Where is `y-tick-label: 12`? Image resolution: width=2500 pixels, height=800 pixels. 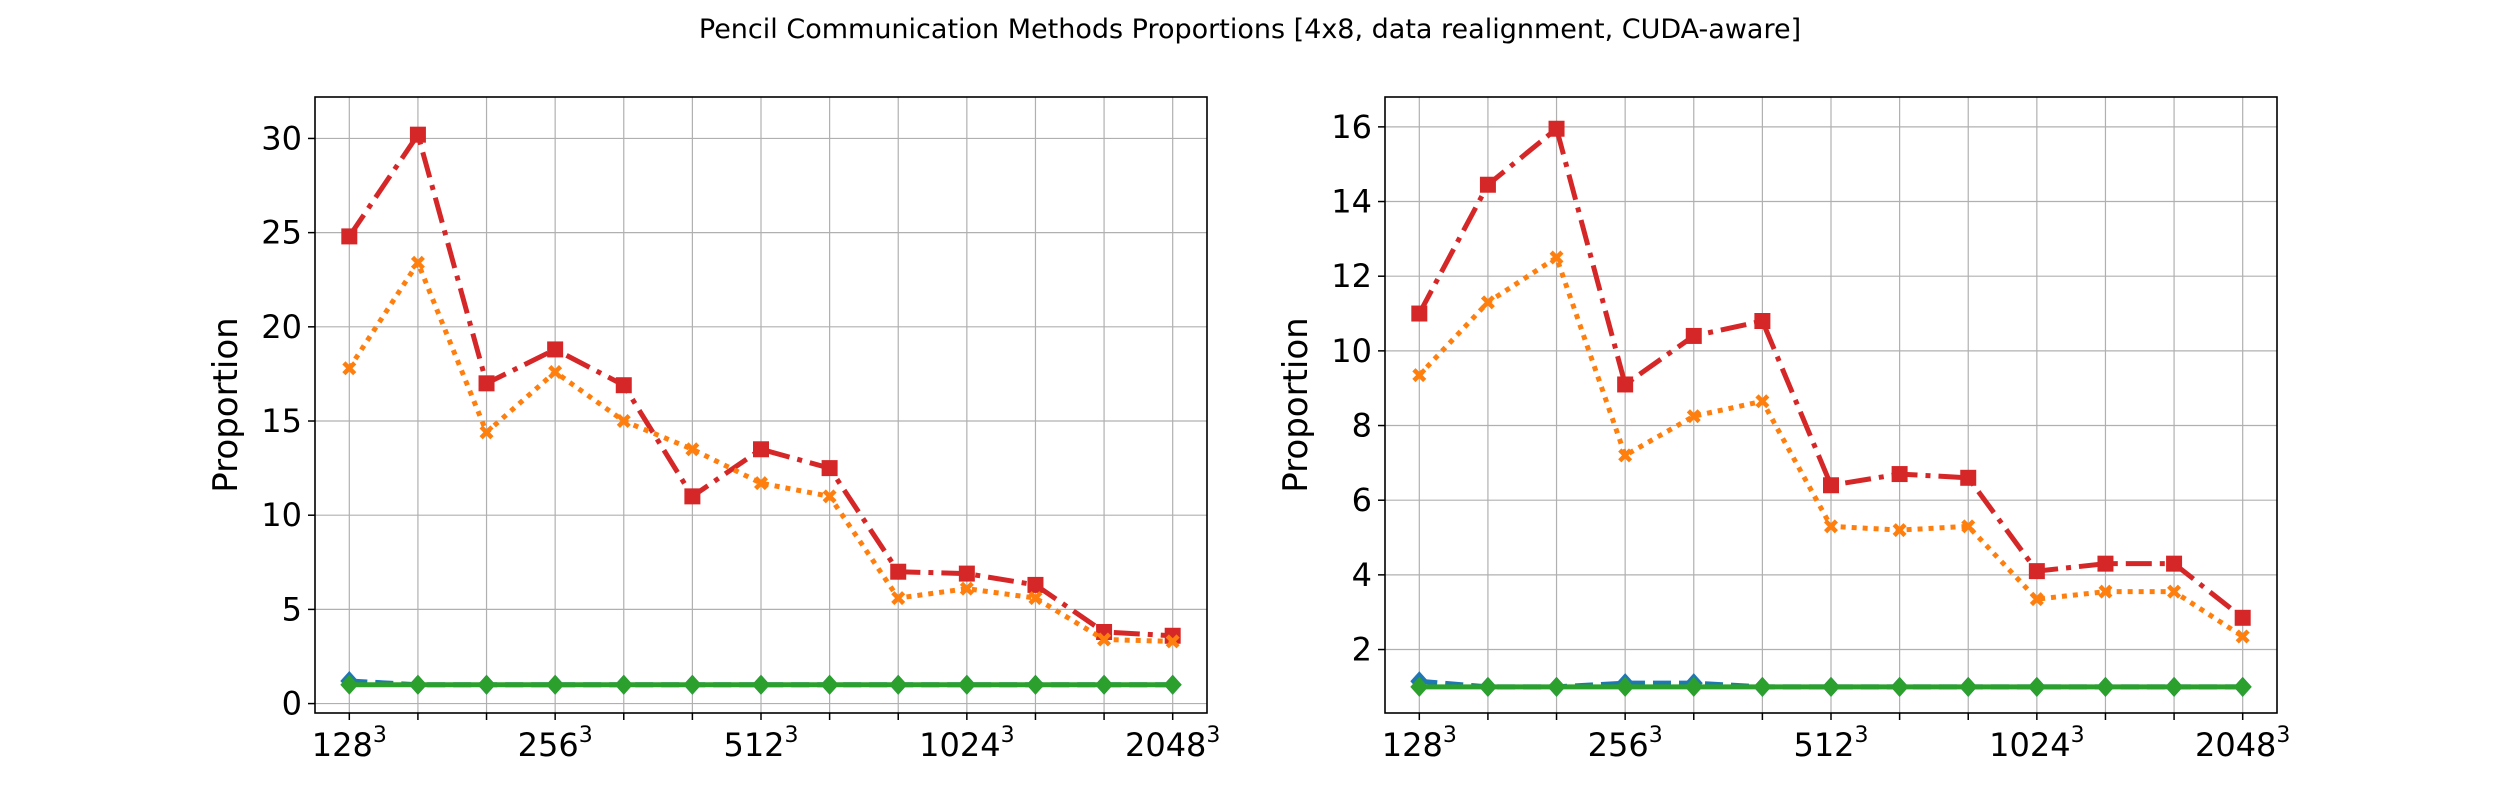
y-tick-label: 12 is located at coordinates (1351, 276).